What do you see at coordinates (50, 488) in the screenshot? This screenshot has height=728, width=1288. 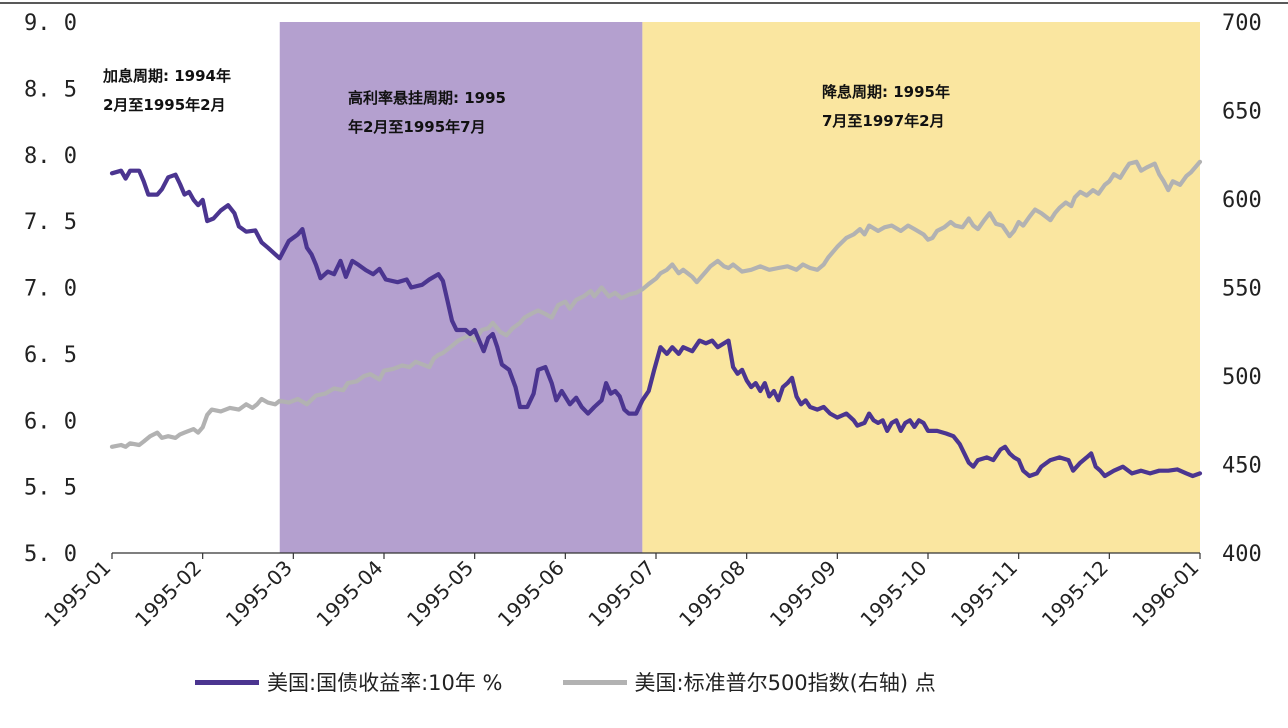 I see `y-left-tick-label: 5. 5` at bounding box center [50, 488].